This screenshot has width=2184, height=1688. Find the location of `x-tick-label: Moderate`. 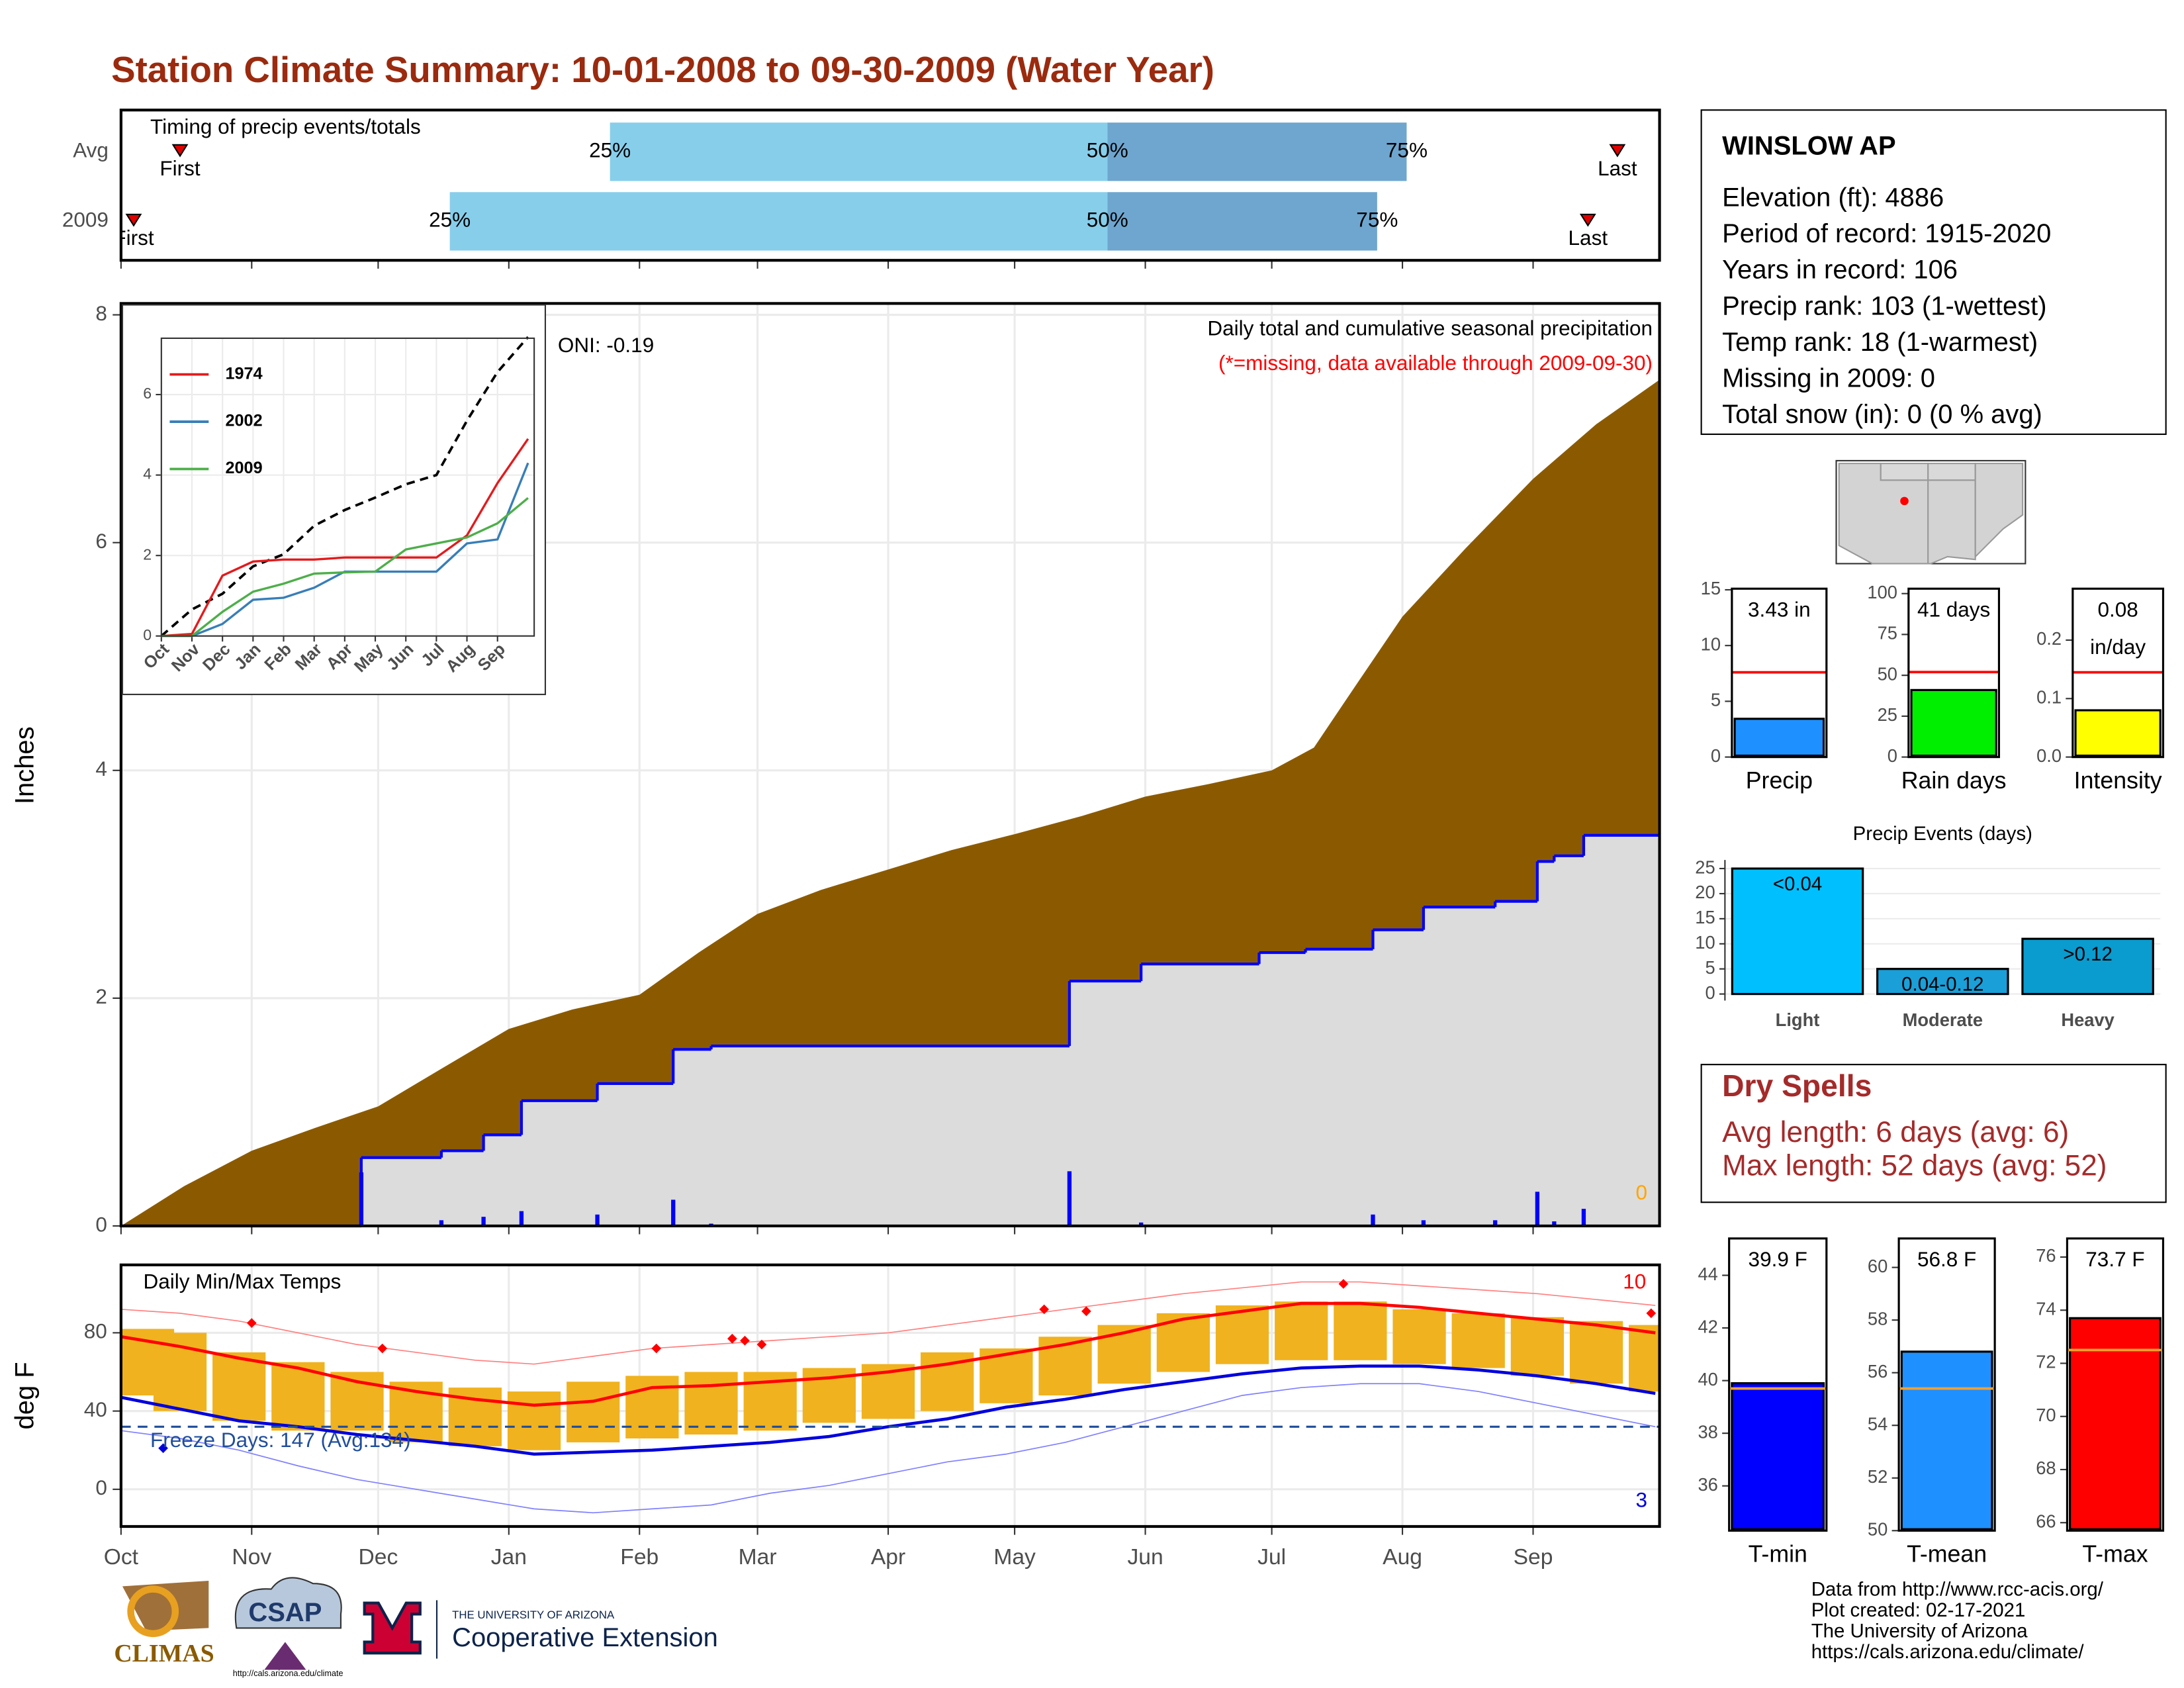

x-tick-label: Moderate is located at coordinates (1943, 1019).